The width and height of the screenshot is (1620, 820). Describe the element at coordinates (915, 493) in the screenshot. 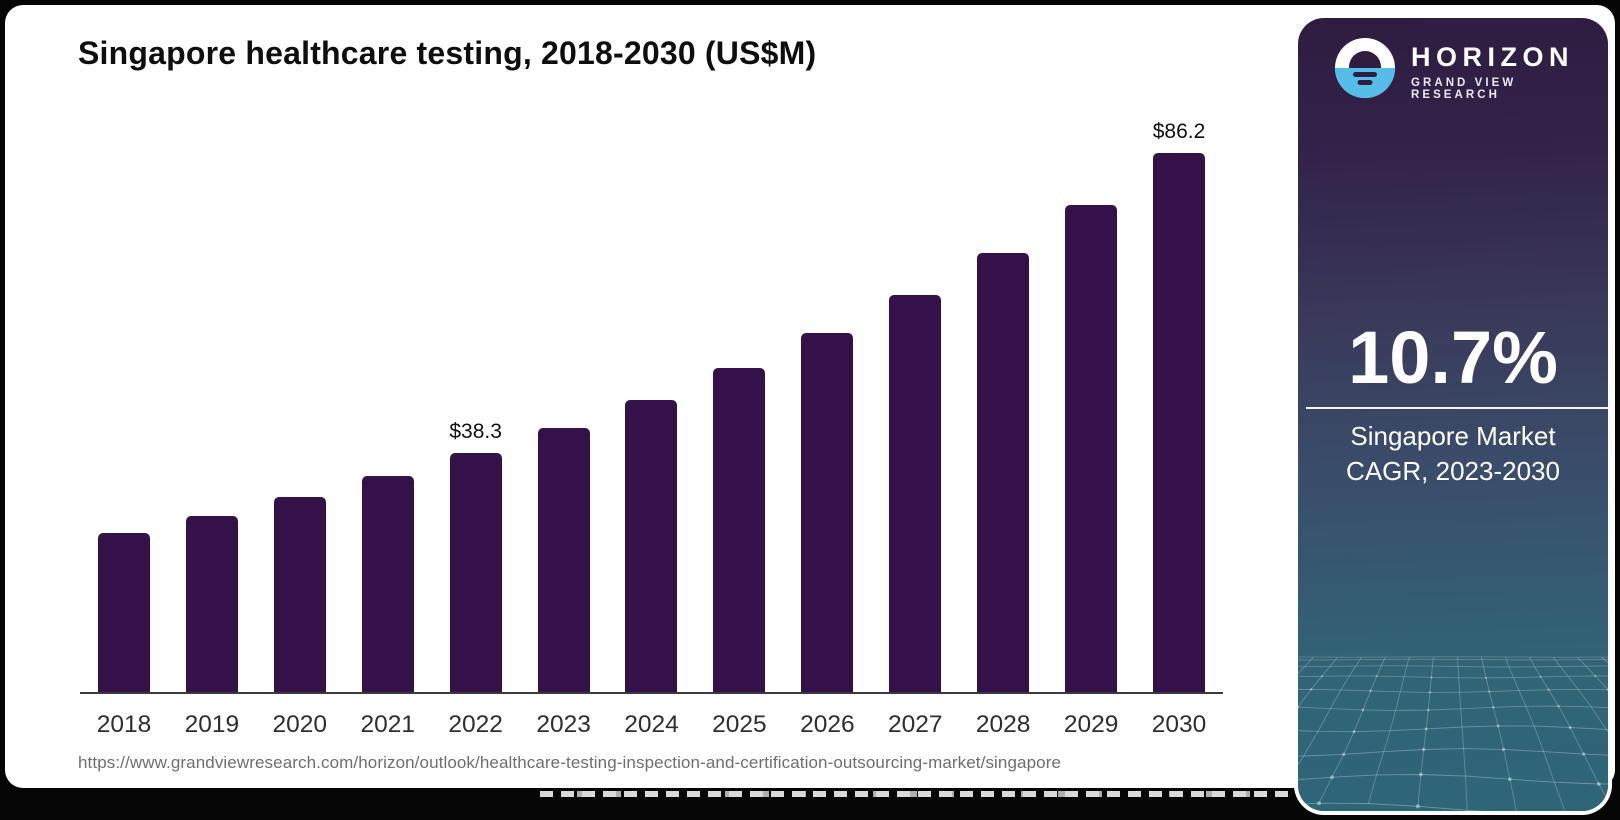

I see `bar-2027` at that location.